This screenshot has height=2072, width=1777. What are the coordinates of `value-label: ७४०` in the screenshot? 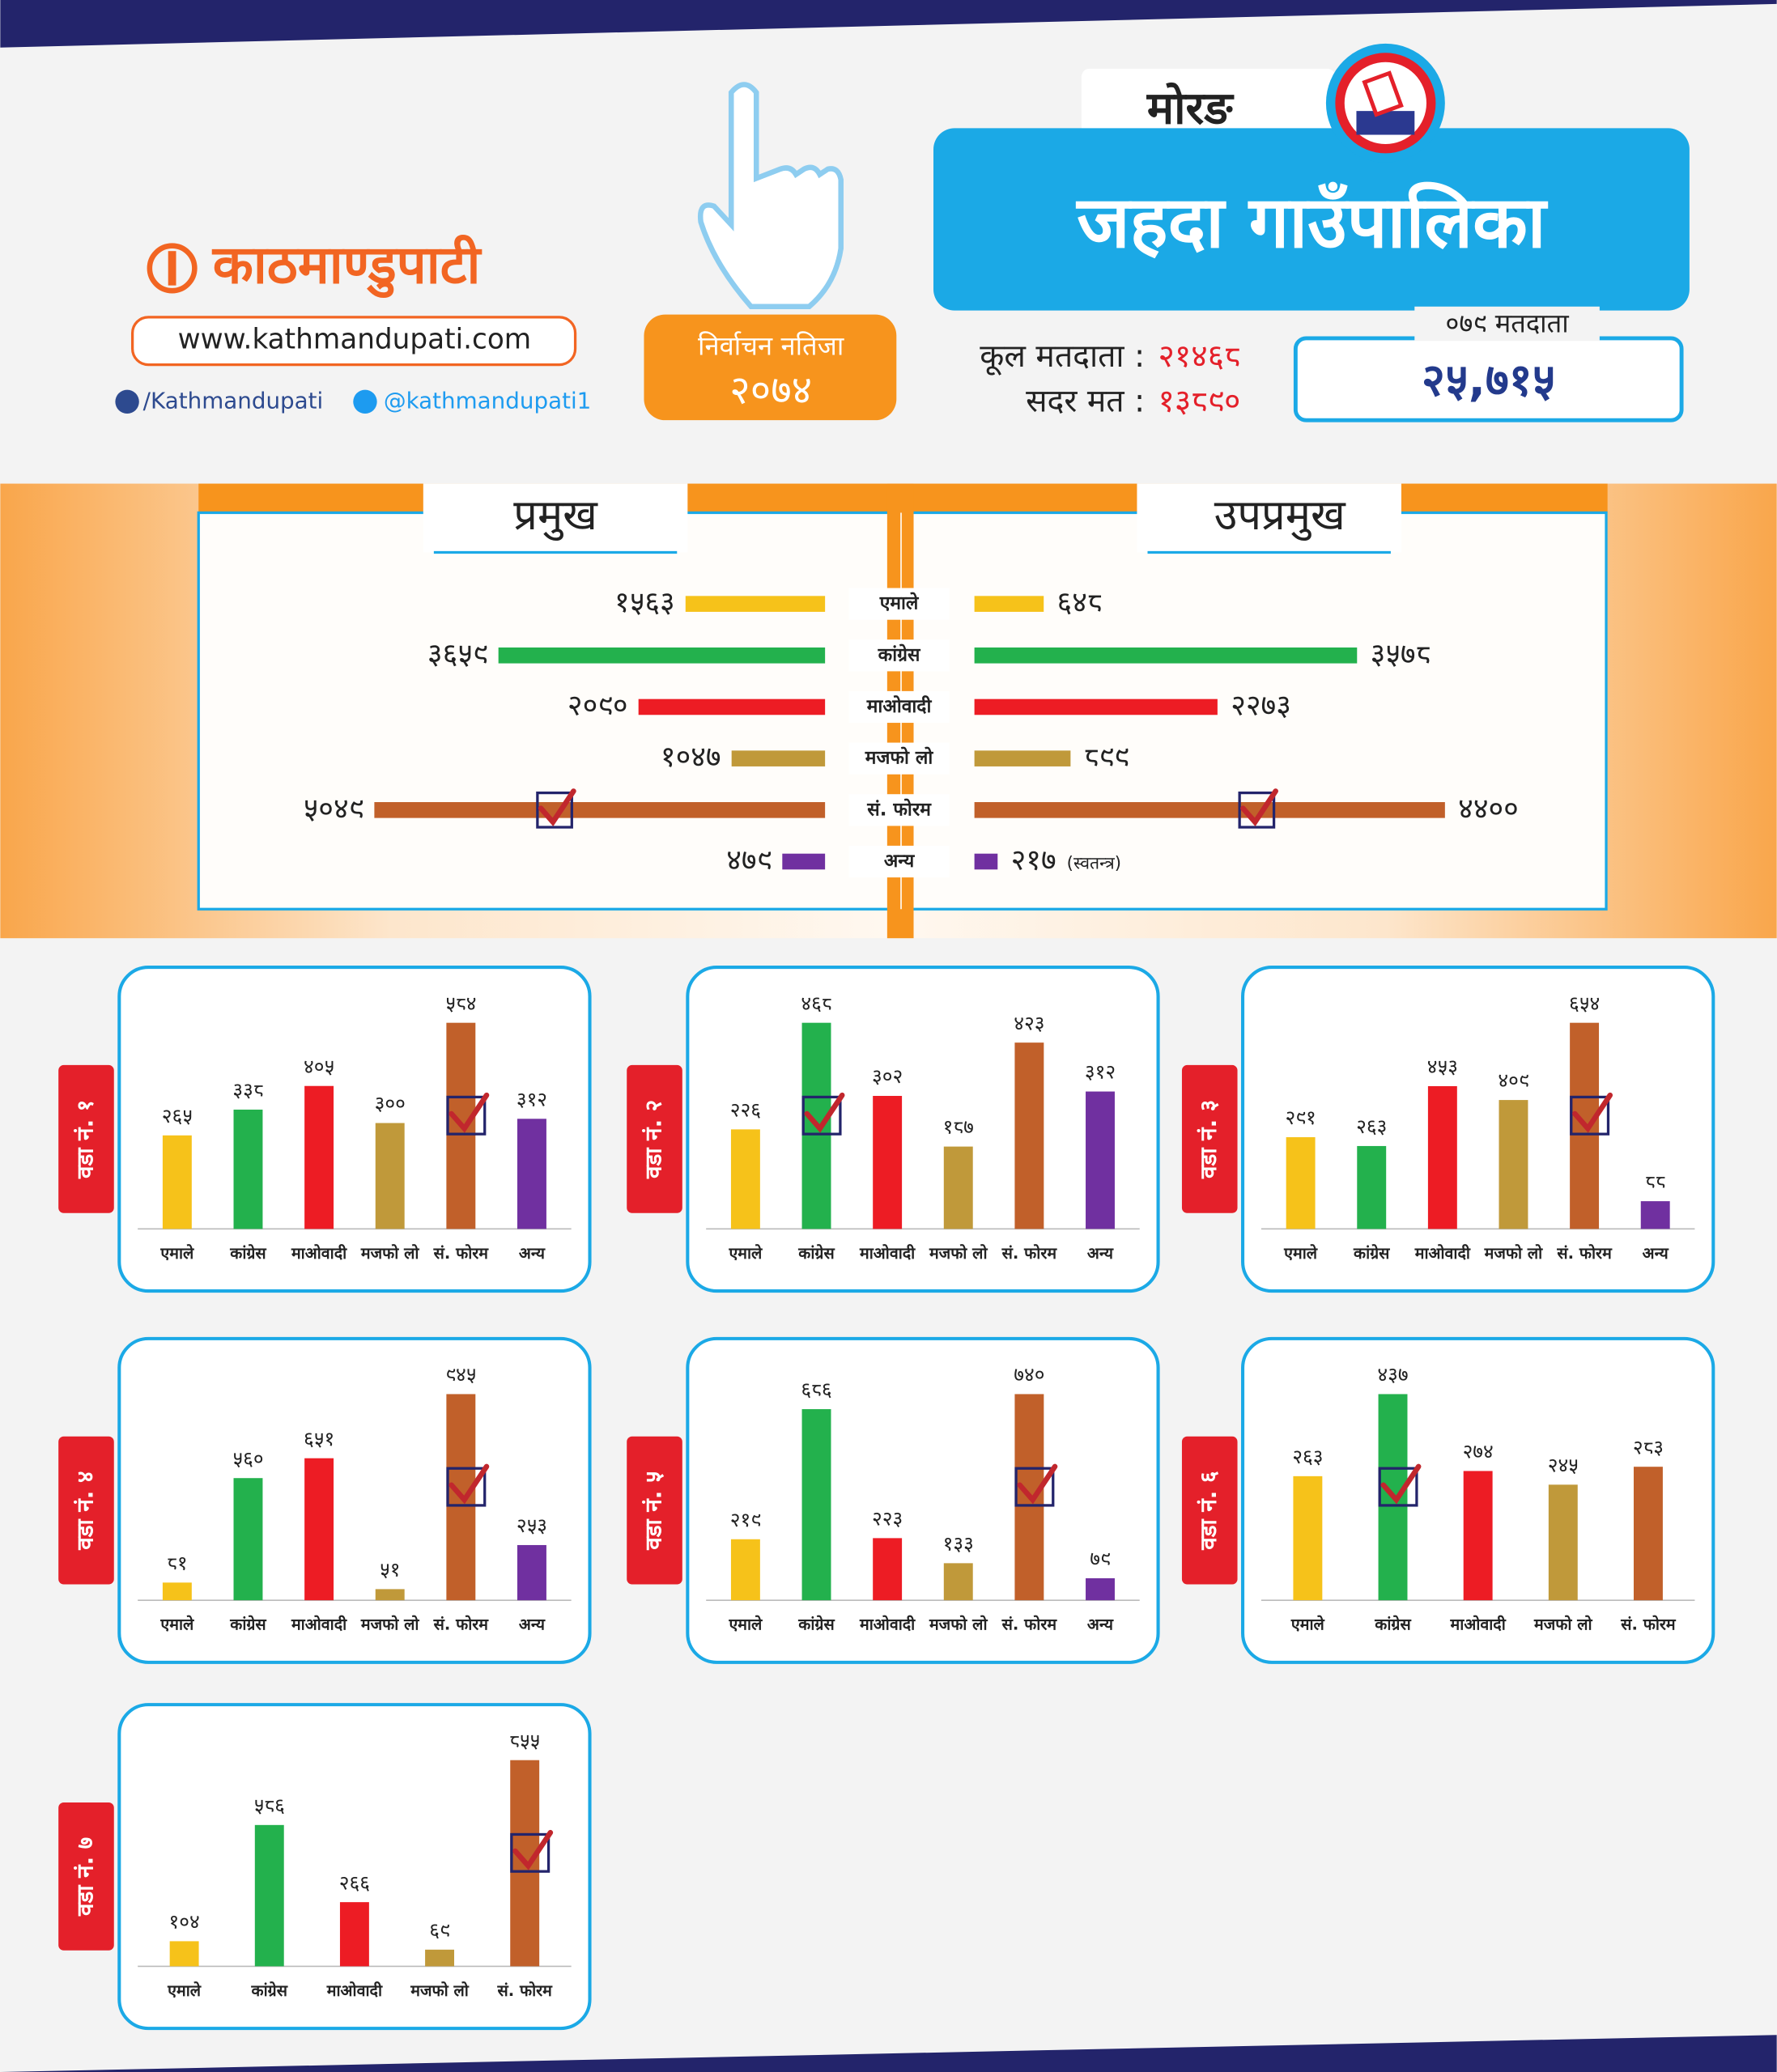 It's located at (1029, 1374).